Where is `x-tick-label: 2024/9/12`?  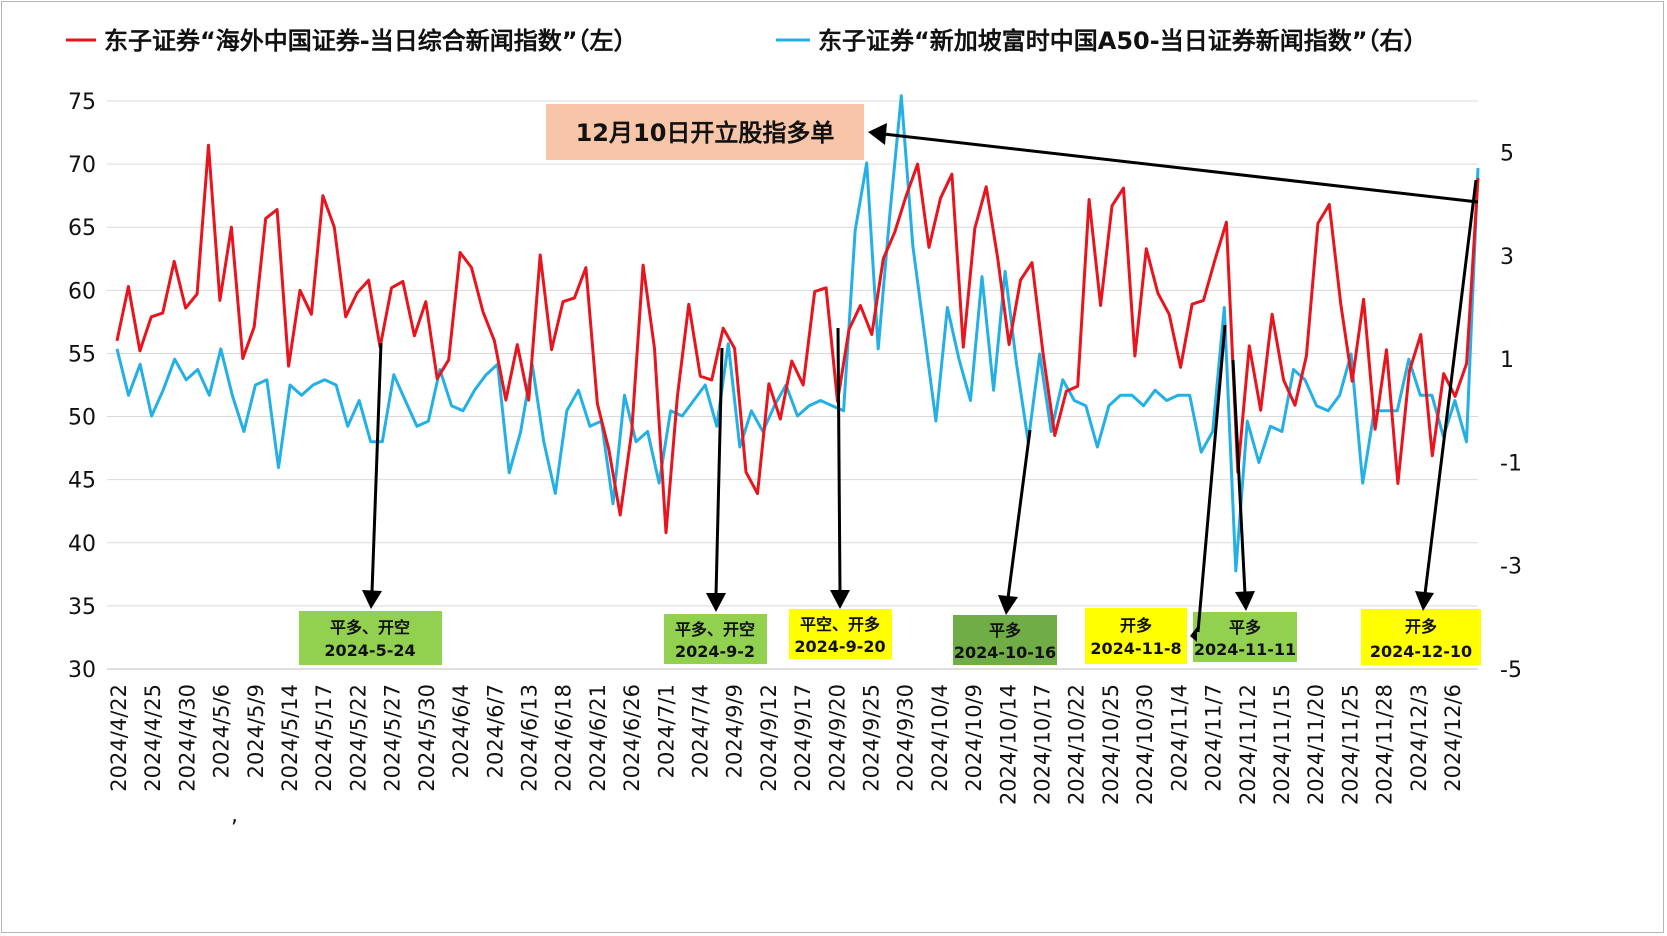 x-tick-label: 2024/9/12 is located at coordinates (769, 738).